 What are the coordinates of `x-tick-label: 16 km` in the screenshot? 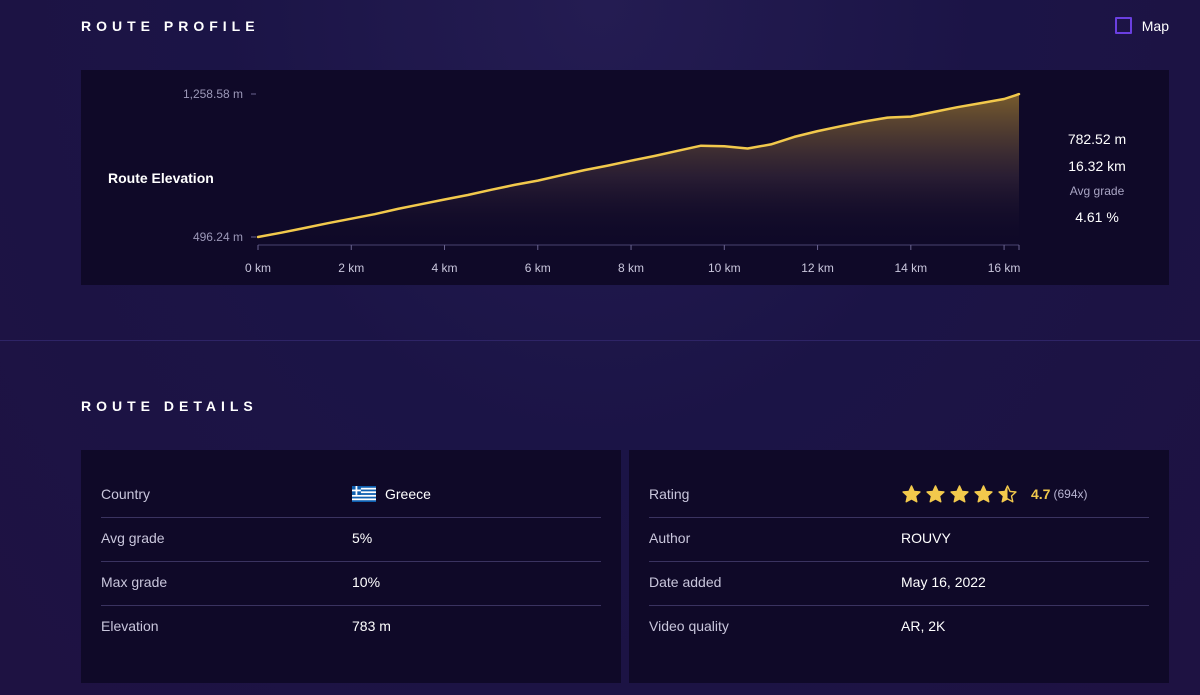 It's located at (1004, 268).